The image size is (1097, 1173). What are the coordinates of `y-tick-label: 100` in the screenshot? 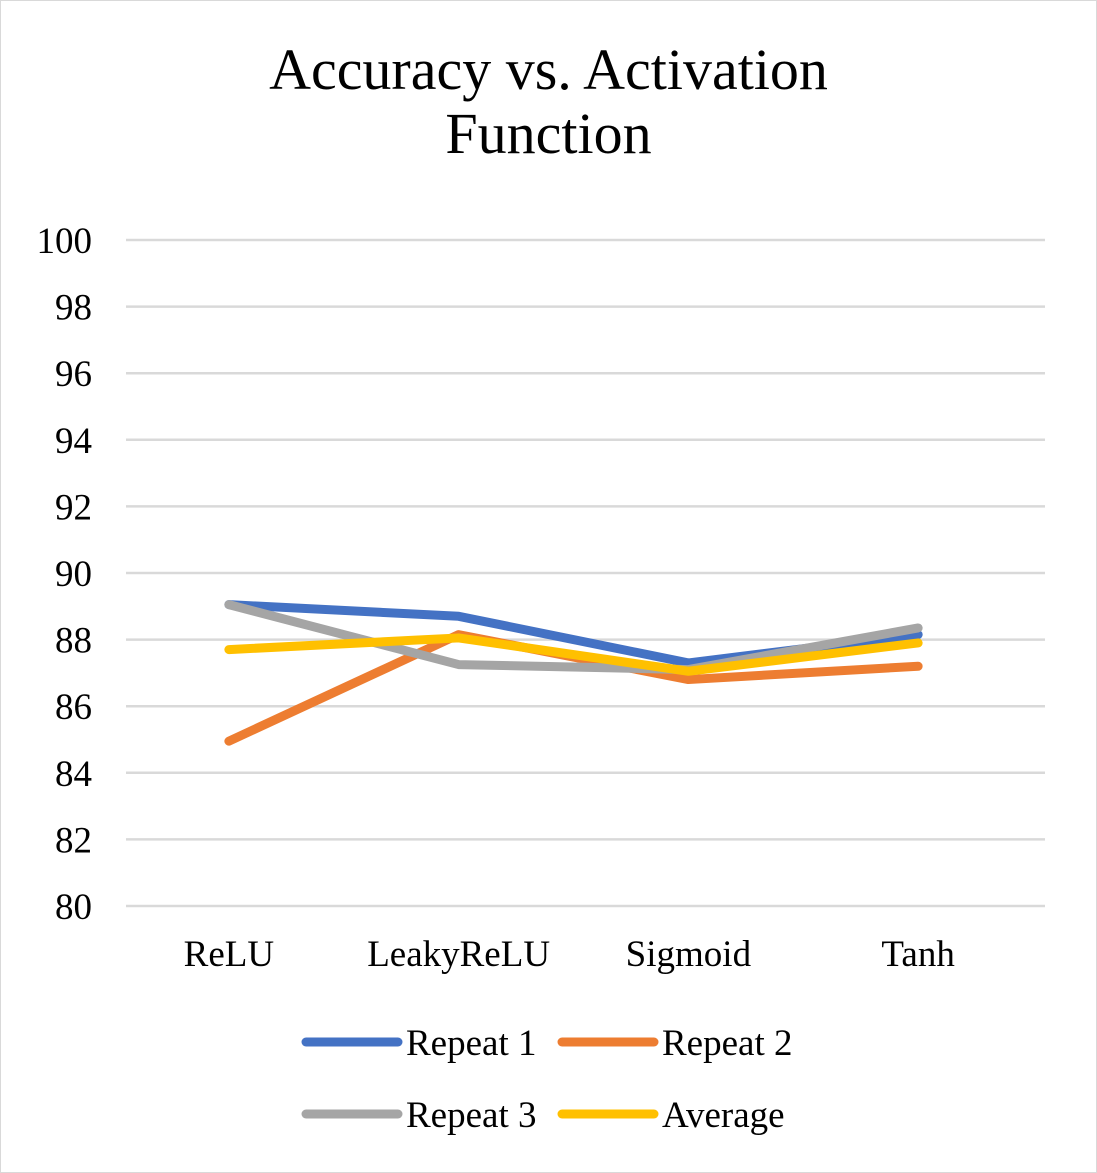 It's located at (65, 241).